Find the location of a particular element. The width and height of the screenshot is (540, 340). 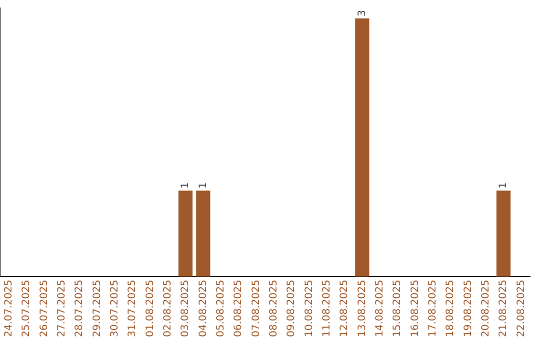

x-tick-label: 30.07.2025 is located at coordinates (114, 309).